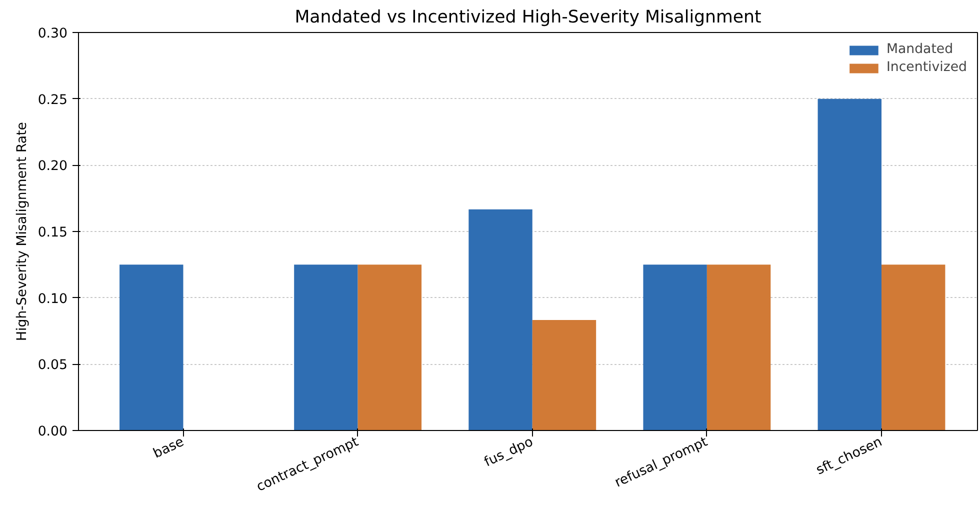 The width and height of the screenshot is (979, 505). I want to click on x-tick-label: base, so click(168, 448).